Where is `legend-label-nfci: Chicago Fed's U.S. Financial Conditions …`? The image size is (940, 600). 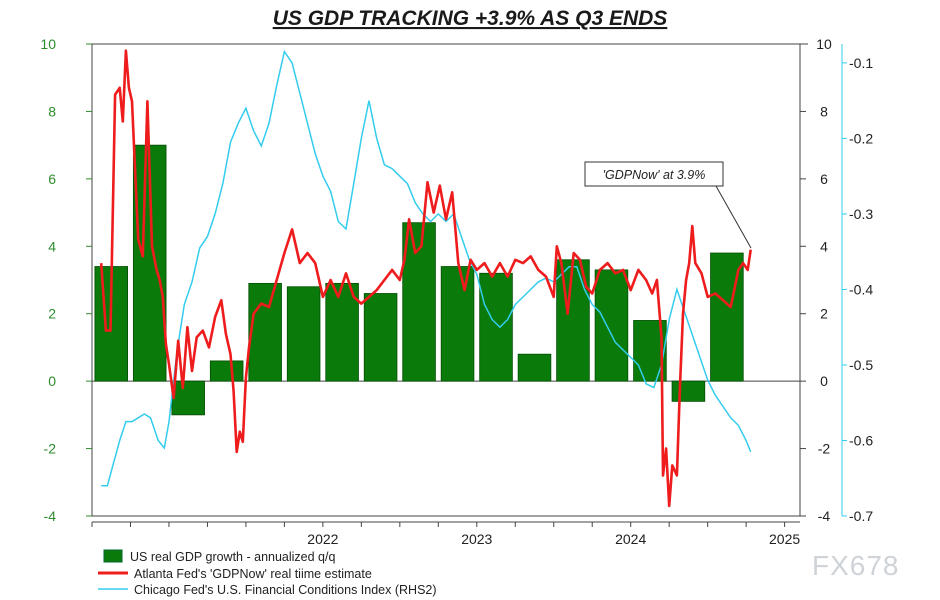 legend-label-nfci: Chicago Fed's U.S. Financial Conditions … is located at coordinates (285, 590).